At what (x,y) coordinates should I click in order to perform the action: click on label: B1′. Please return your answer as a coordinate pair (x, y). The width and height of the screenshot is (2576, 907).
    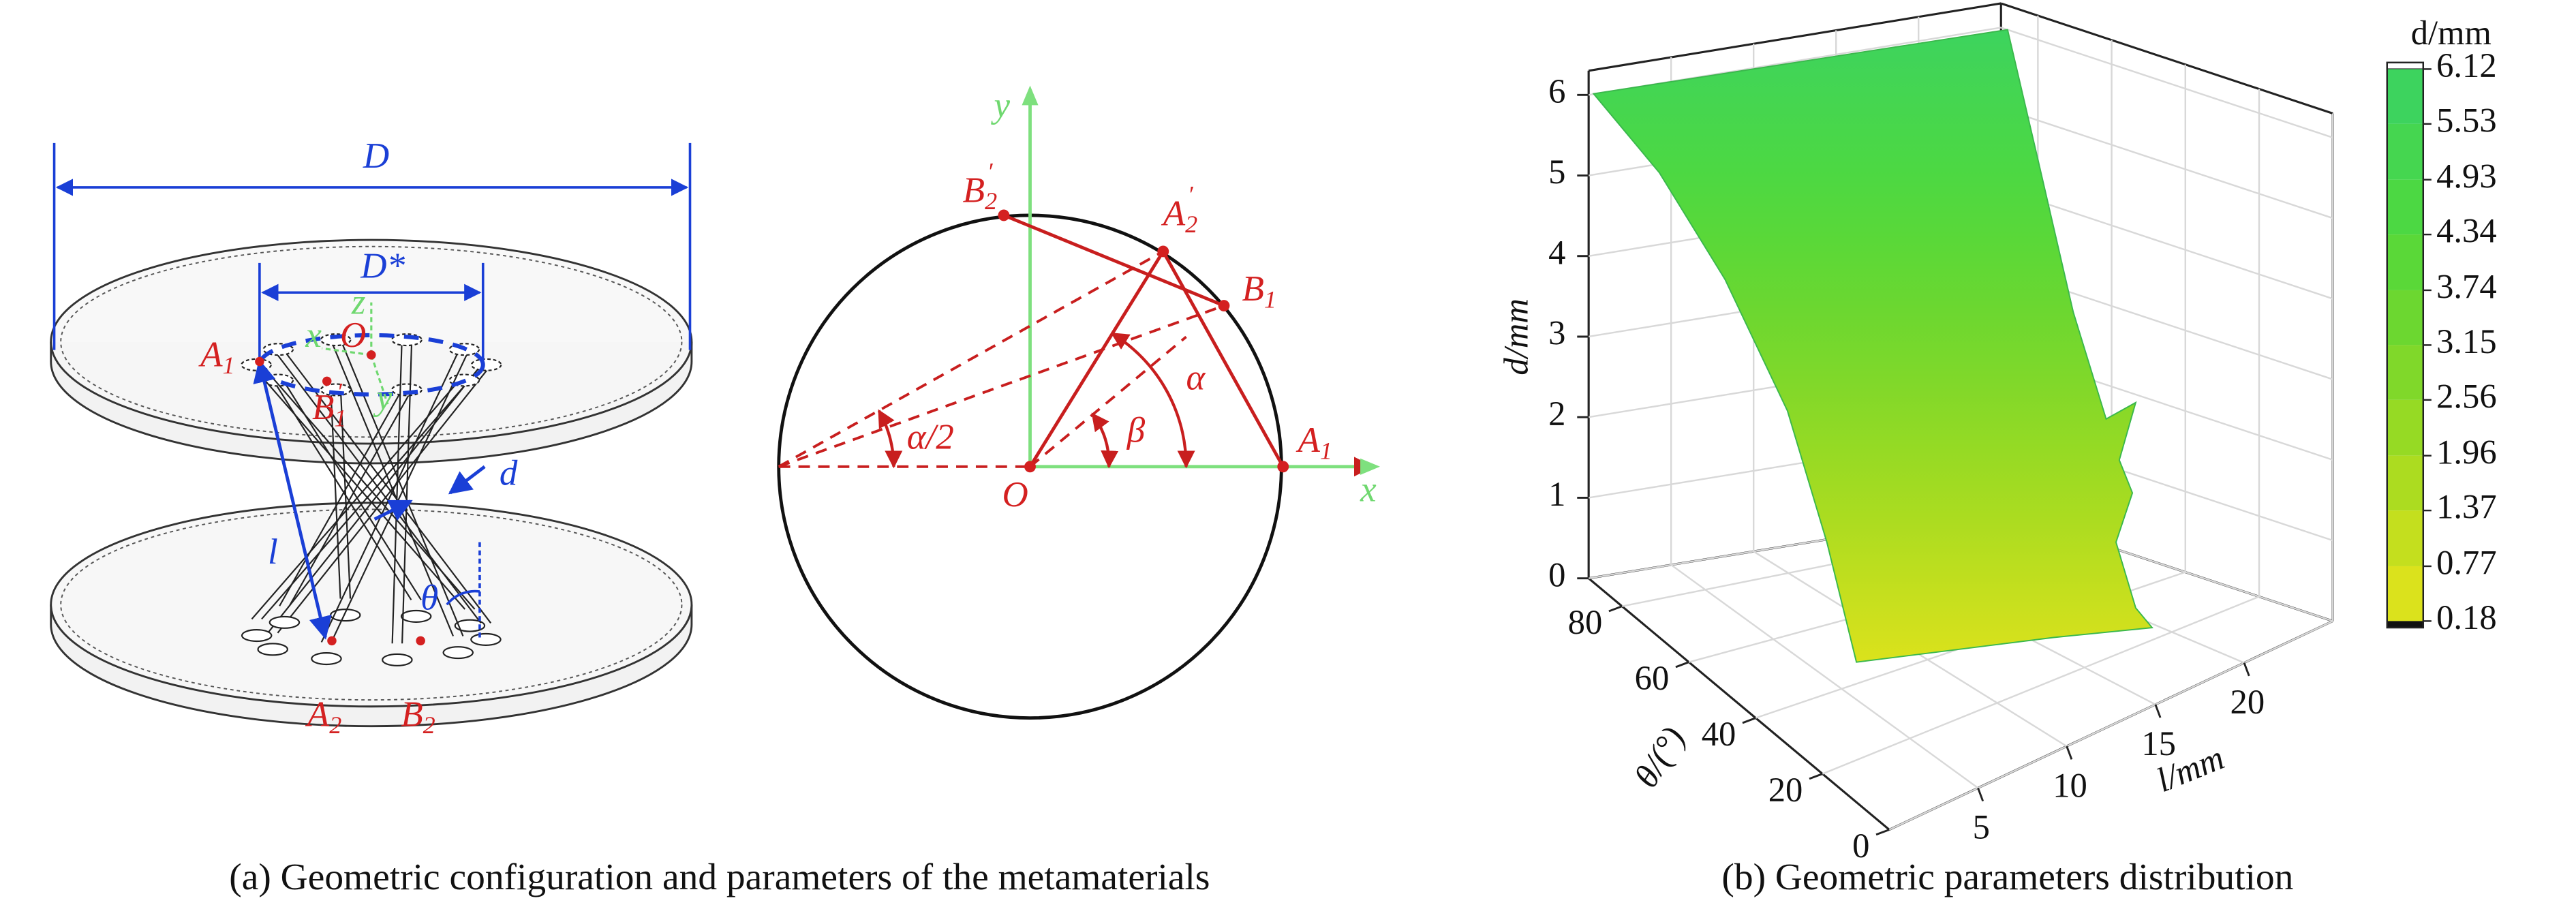
    Looking at the image, I should click on (329, 405).